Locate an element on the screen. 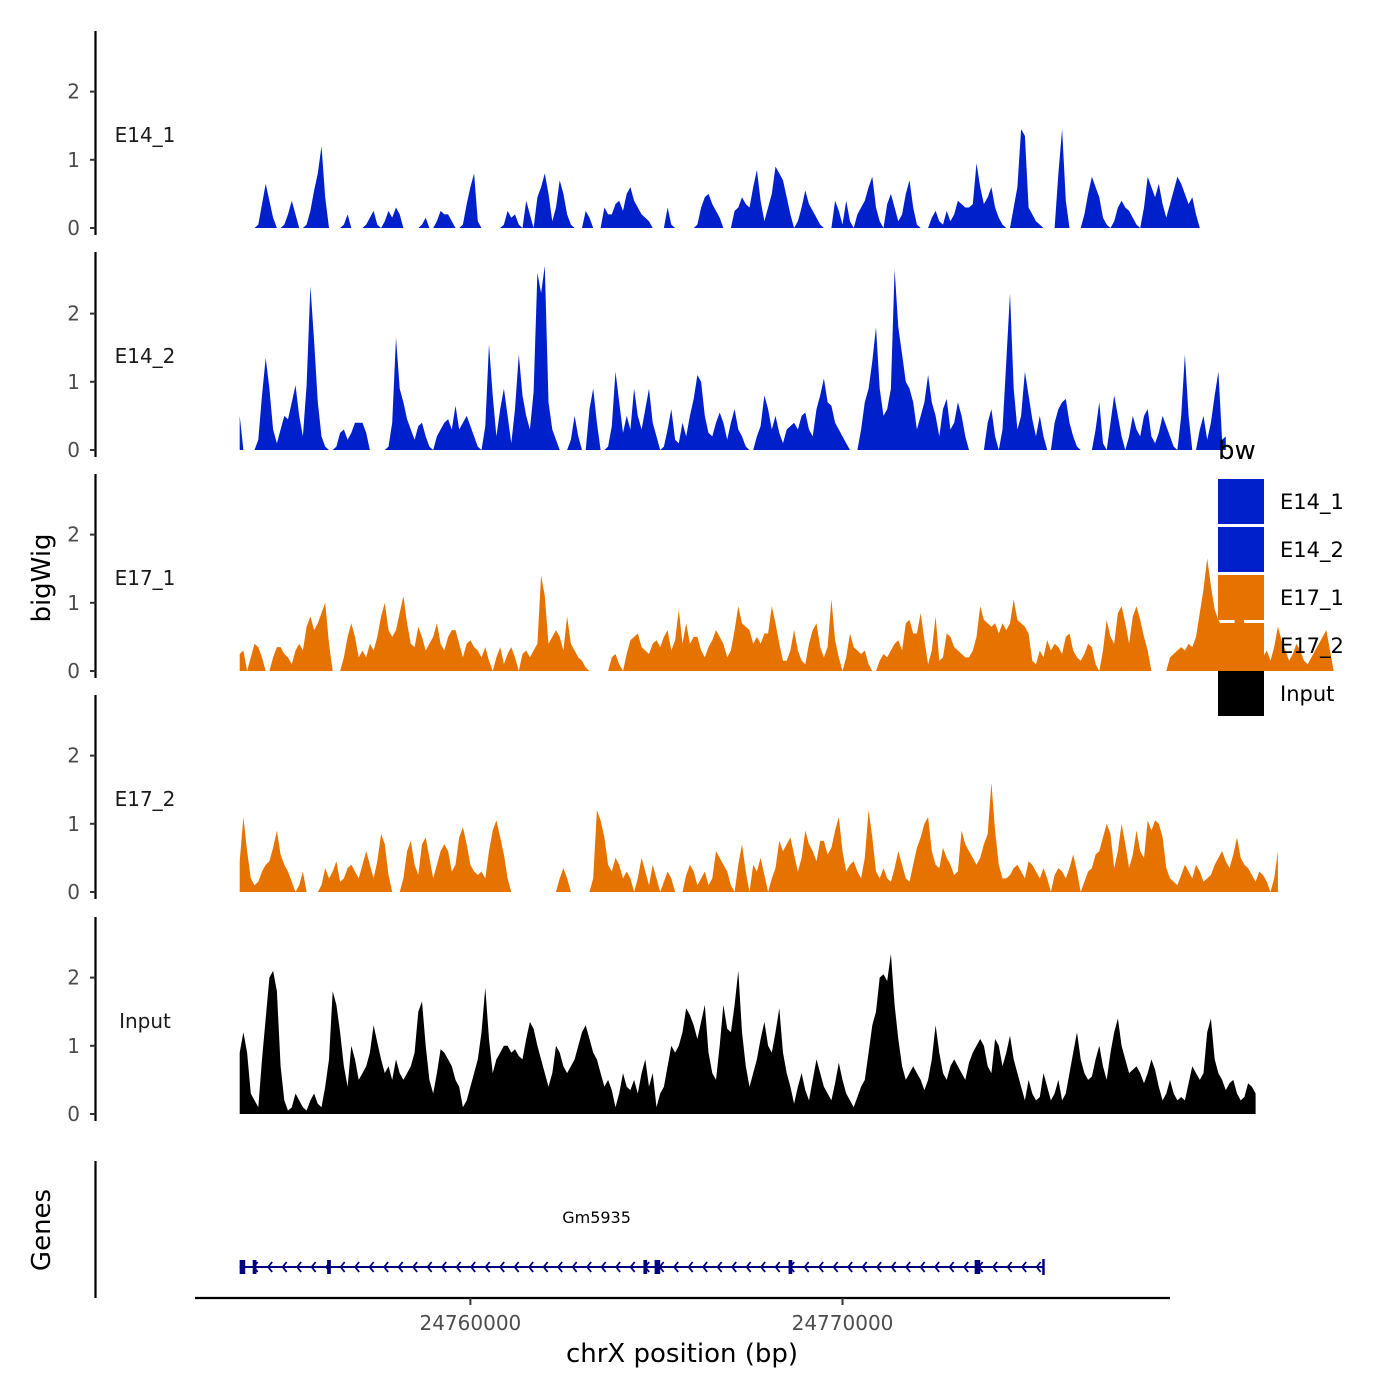 This screenshot has height=1400, width=1400. legend-entry-E17_1: E17_1 is located at coordinates (1281, 597).